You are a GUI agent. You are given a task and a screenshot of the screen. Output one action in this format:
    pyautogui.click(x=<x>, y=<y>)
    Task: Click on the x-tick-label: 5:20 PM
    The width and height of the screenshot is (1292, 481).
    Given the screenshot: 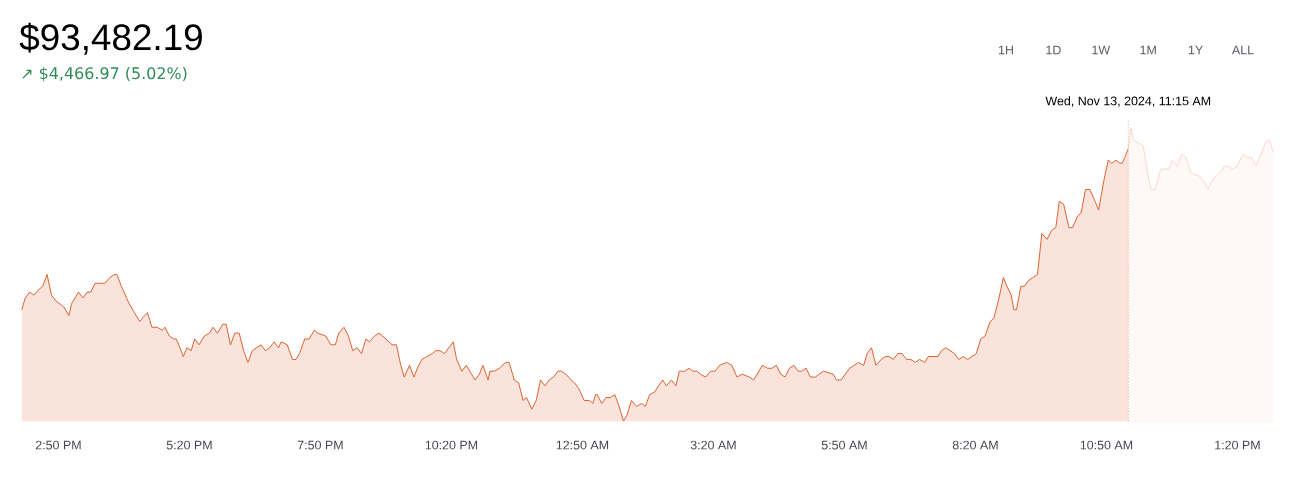 What is the action you would take?
    pyautogui.click(x=189, y=445)
    